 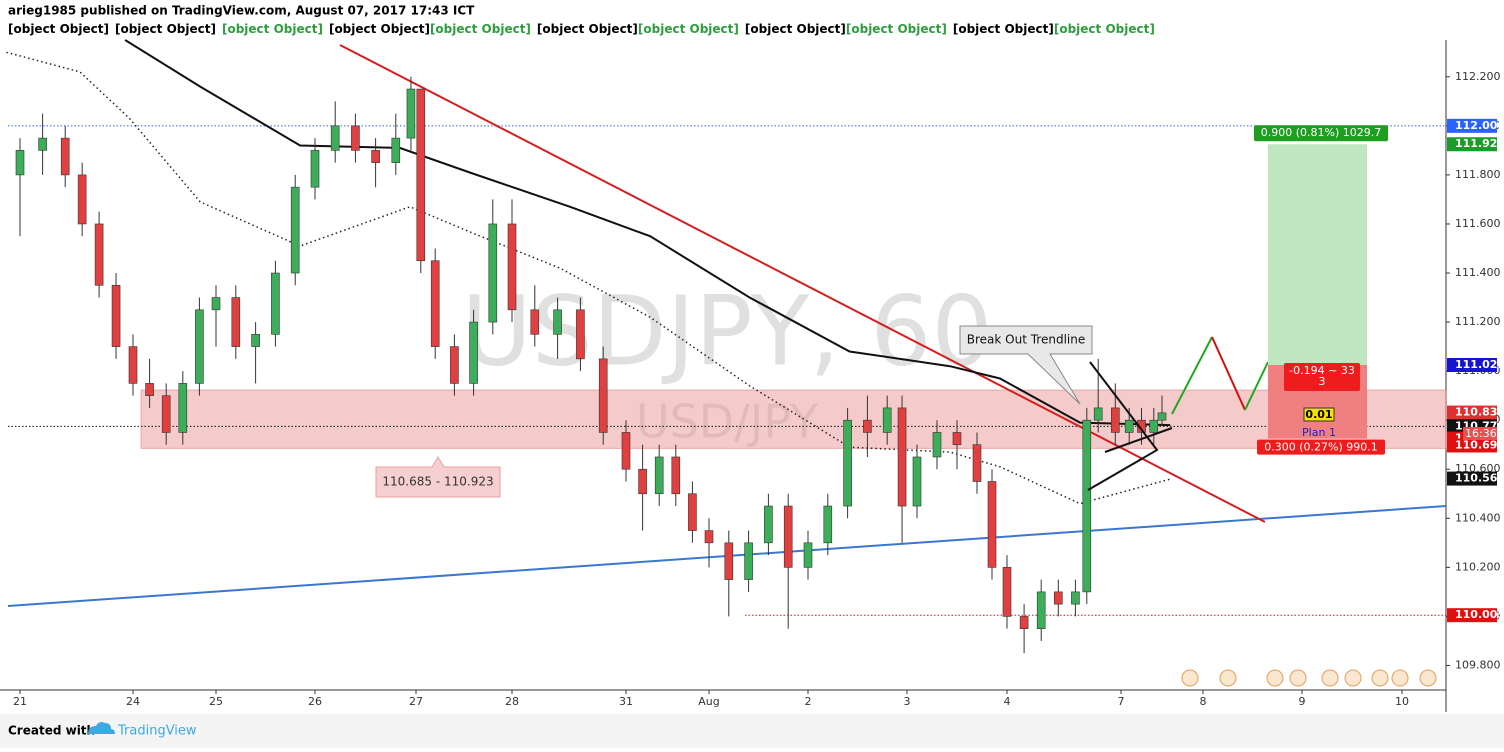 What do you see at coordinates (1007, 701) in the screenshot?
I see `x-tick-label: 4` at bounding box center [1007, 701].